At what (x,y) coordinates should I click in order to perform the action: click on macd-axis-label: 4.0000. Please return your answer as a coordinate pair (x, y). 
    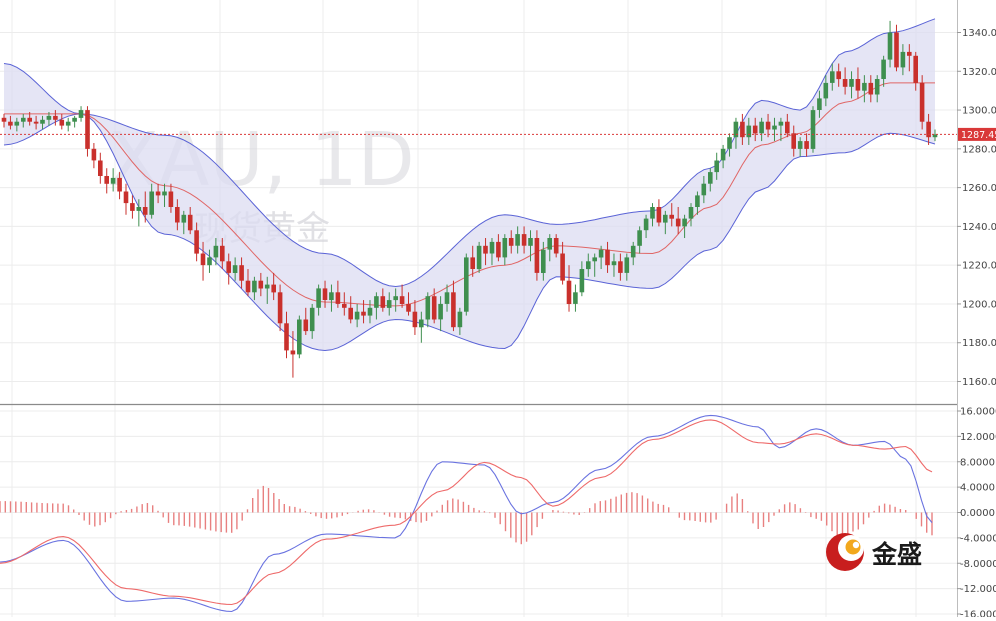
    Looking at the image, I should click on (977, 488).